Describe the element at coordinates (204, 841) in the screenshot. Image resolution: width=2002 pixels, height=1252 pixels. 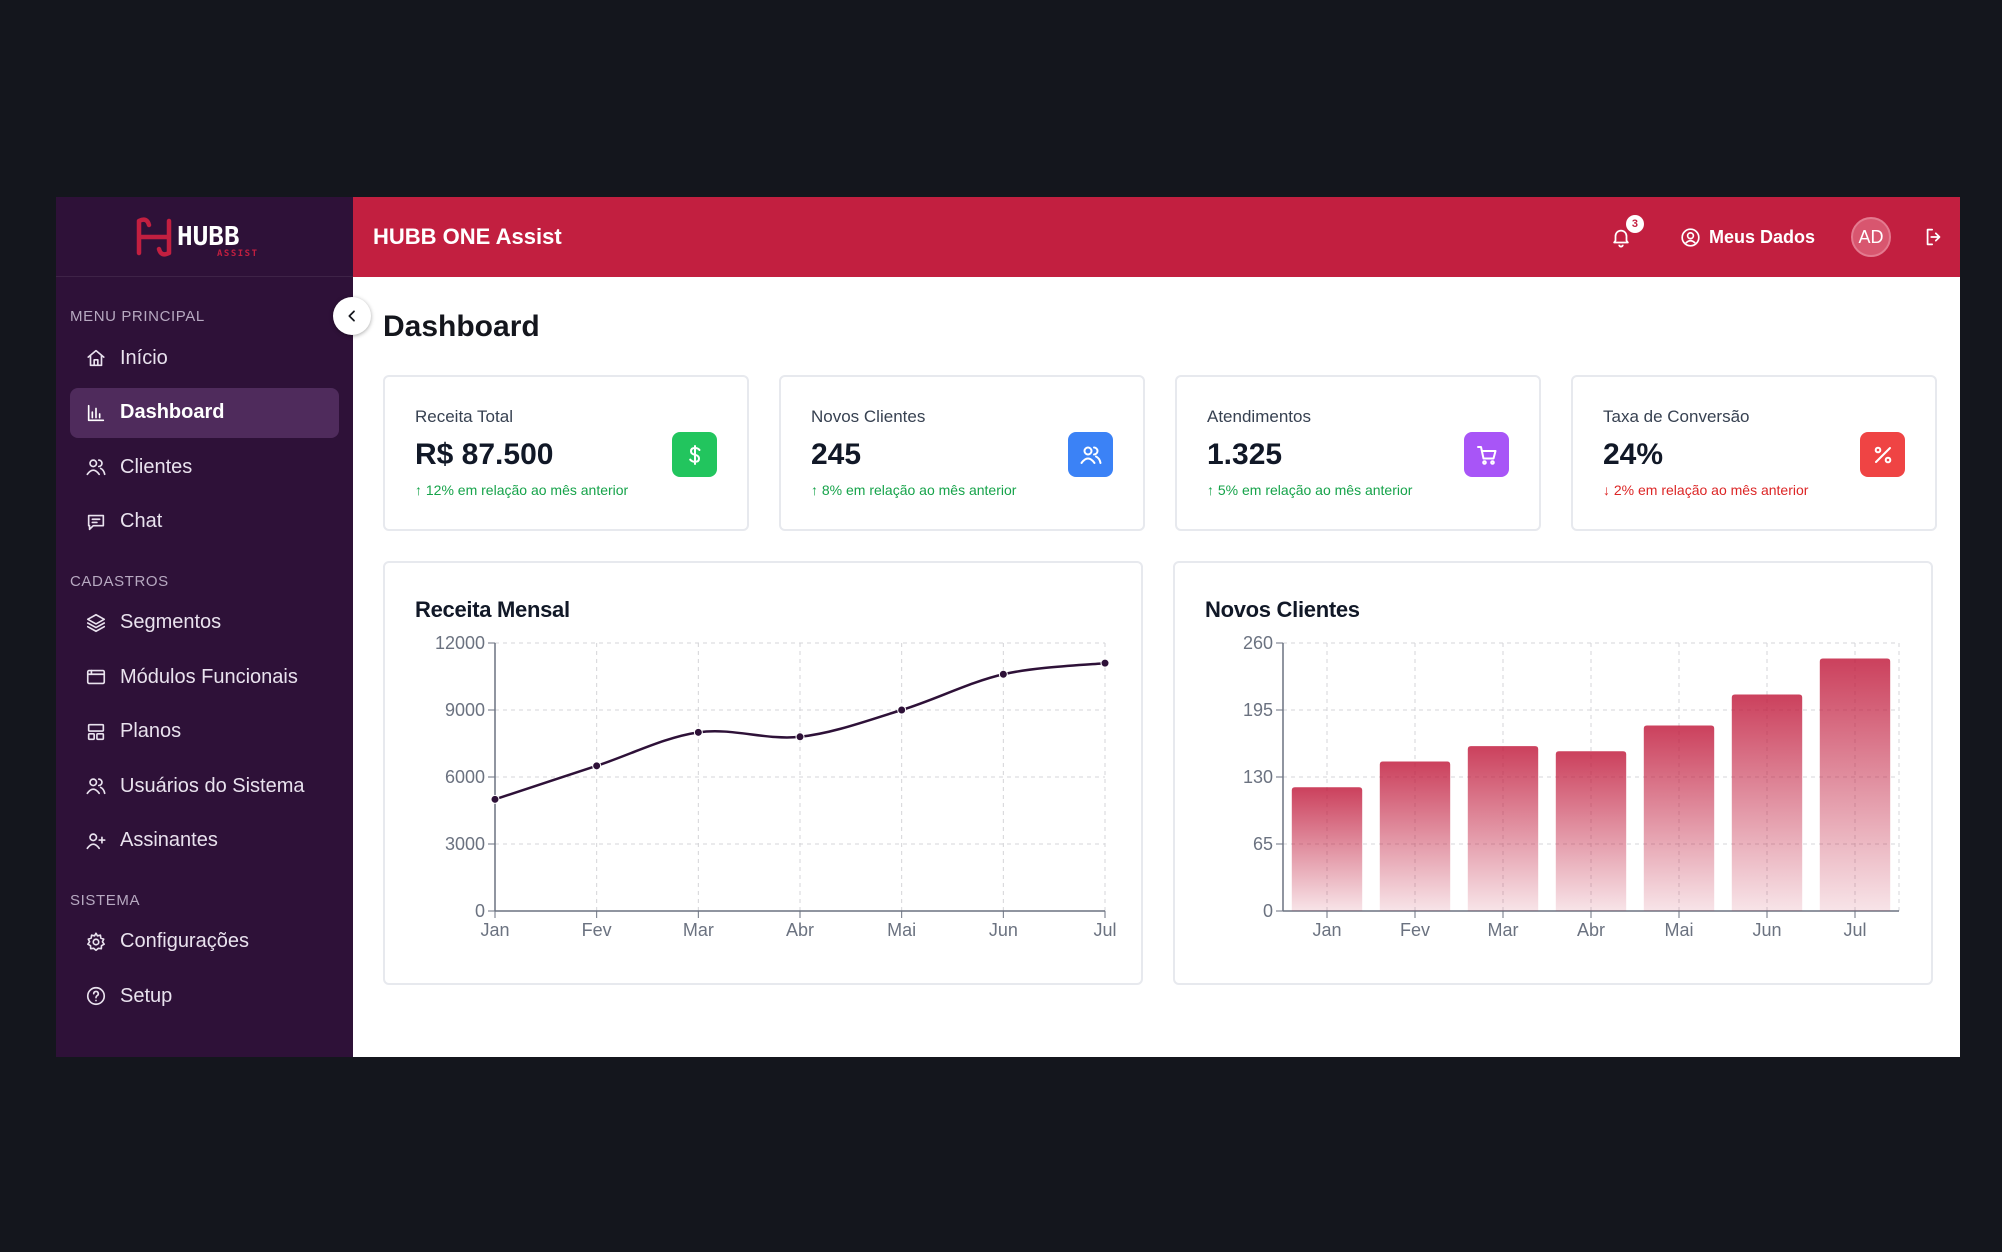
I see `sidebar-item-assinantes: Assinantes` at that location.